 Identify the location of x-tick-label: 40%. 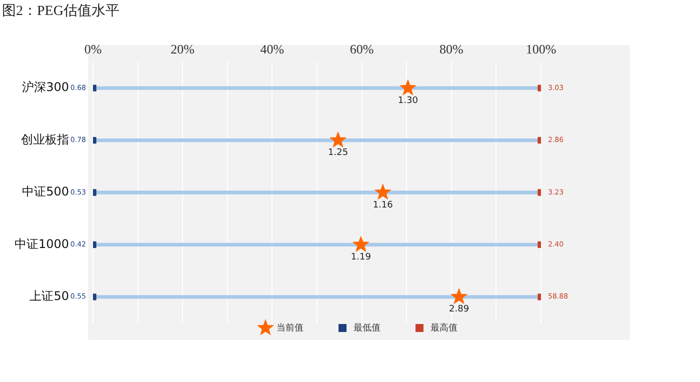
(272, 49).